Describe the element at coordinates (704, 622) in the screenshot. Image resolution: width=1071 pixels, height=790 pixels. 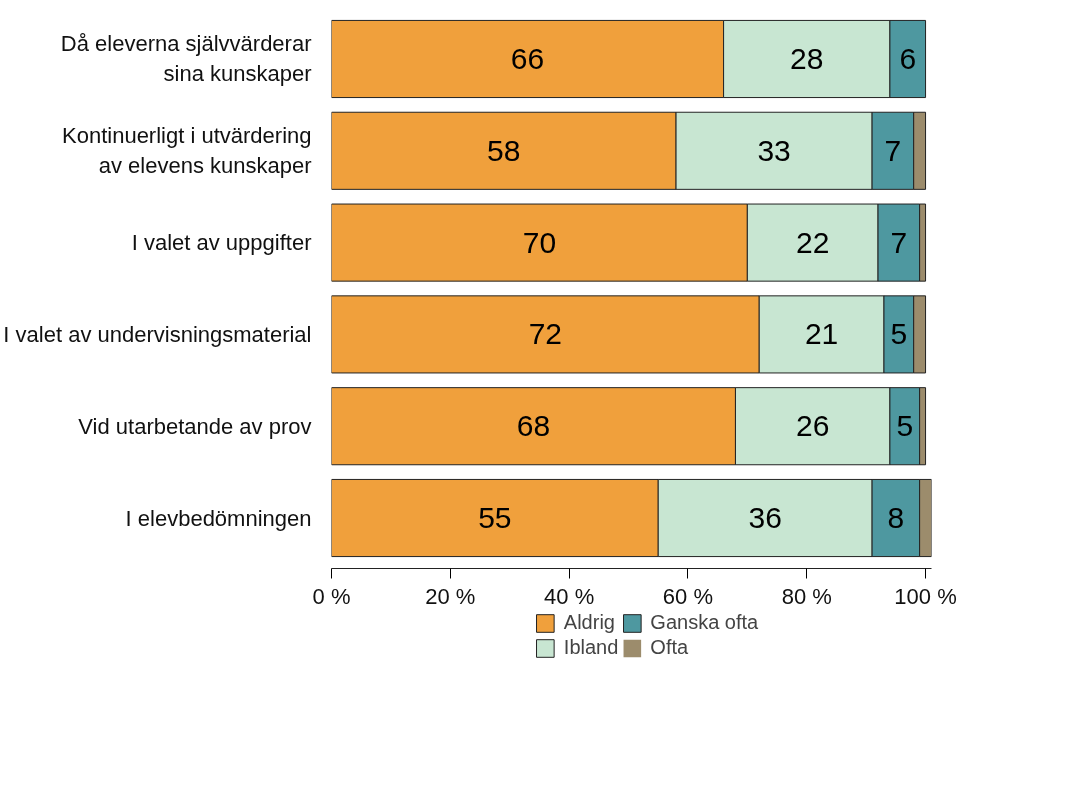
I see `legend-label: Ganska ofta` at that location.